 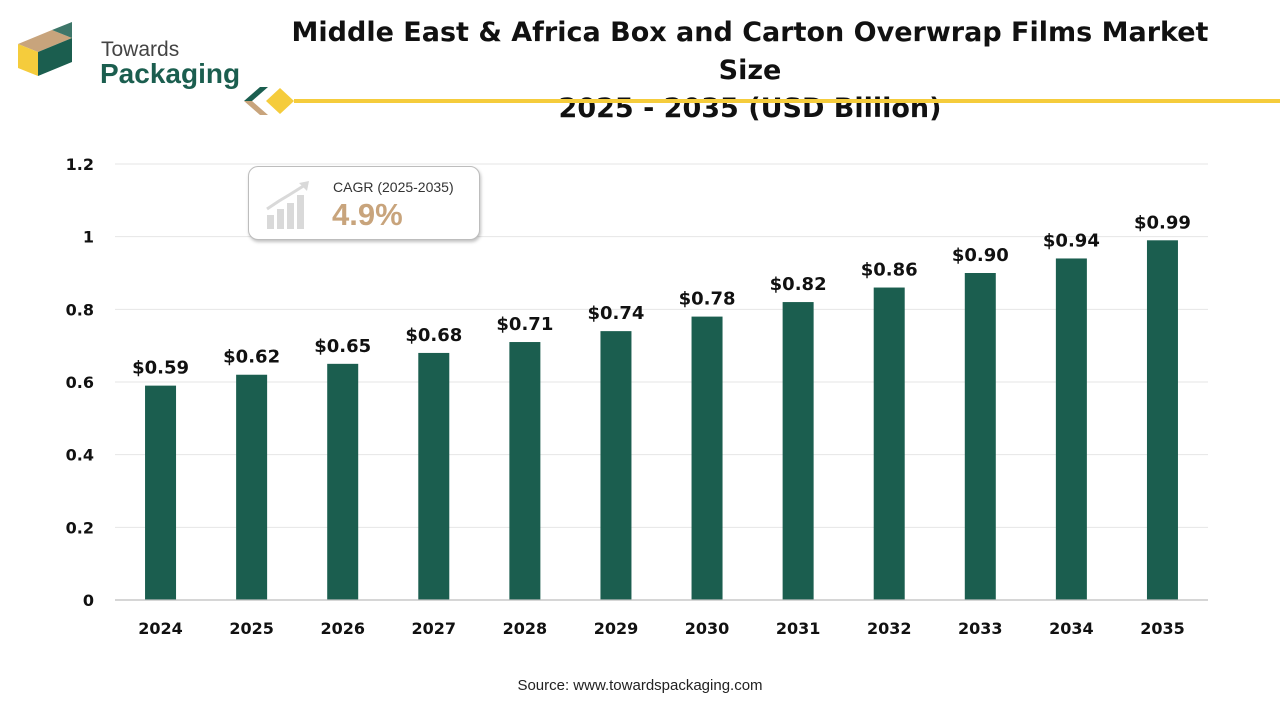 I want to click on divider-diamond, so click(x=280, y=101).